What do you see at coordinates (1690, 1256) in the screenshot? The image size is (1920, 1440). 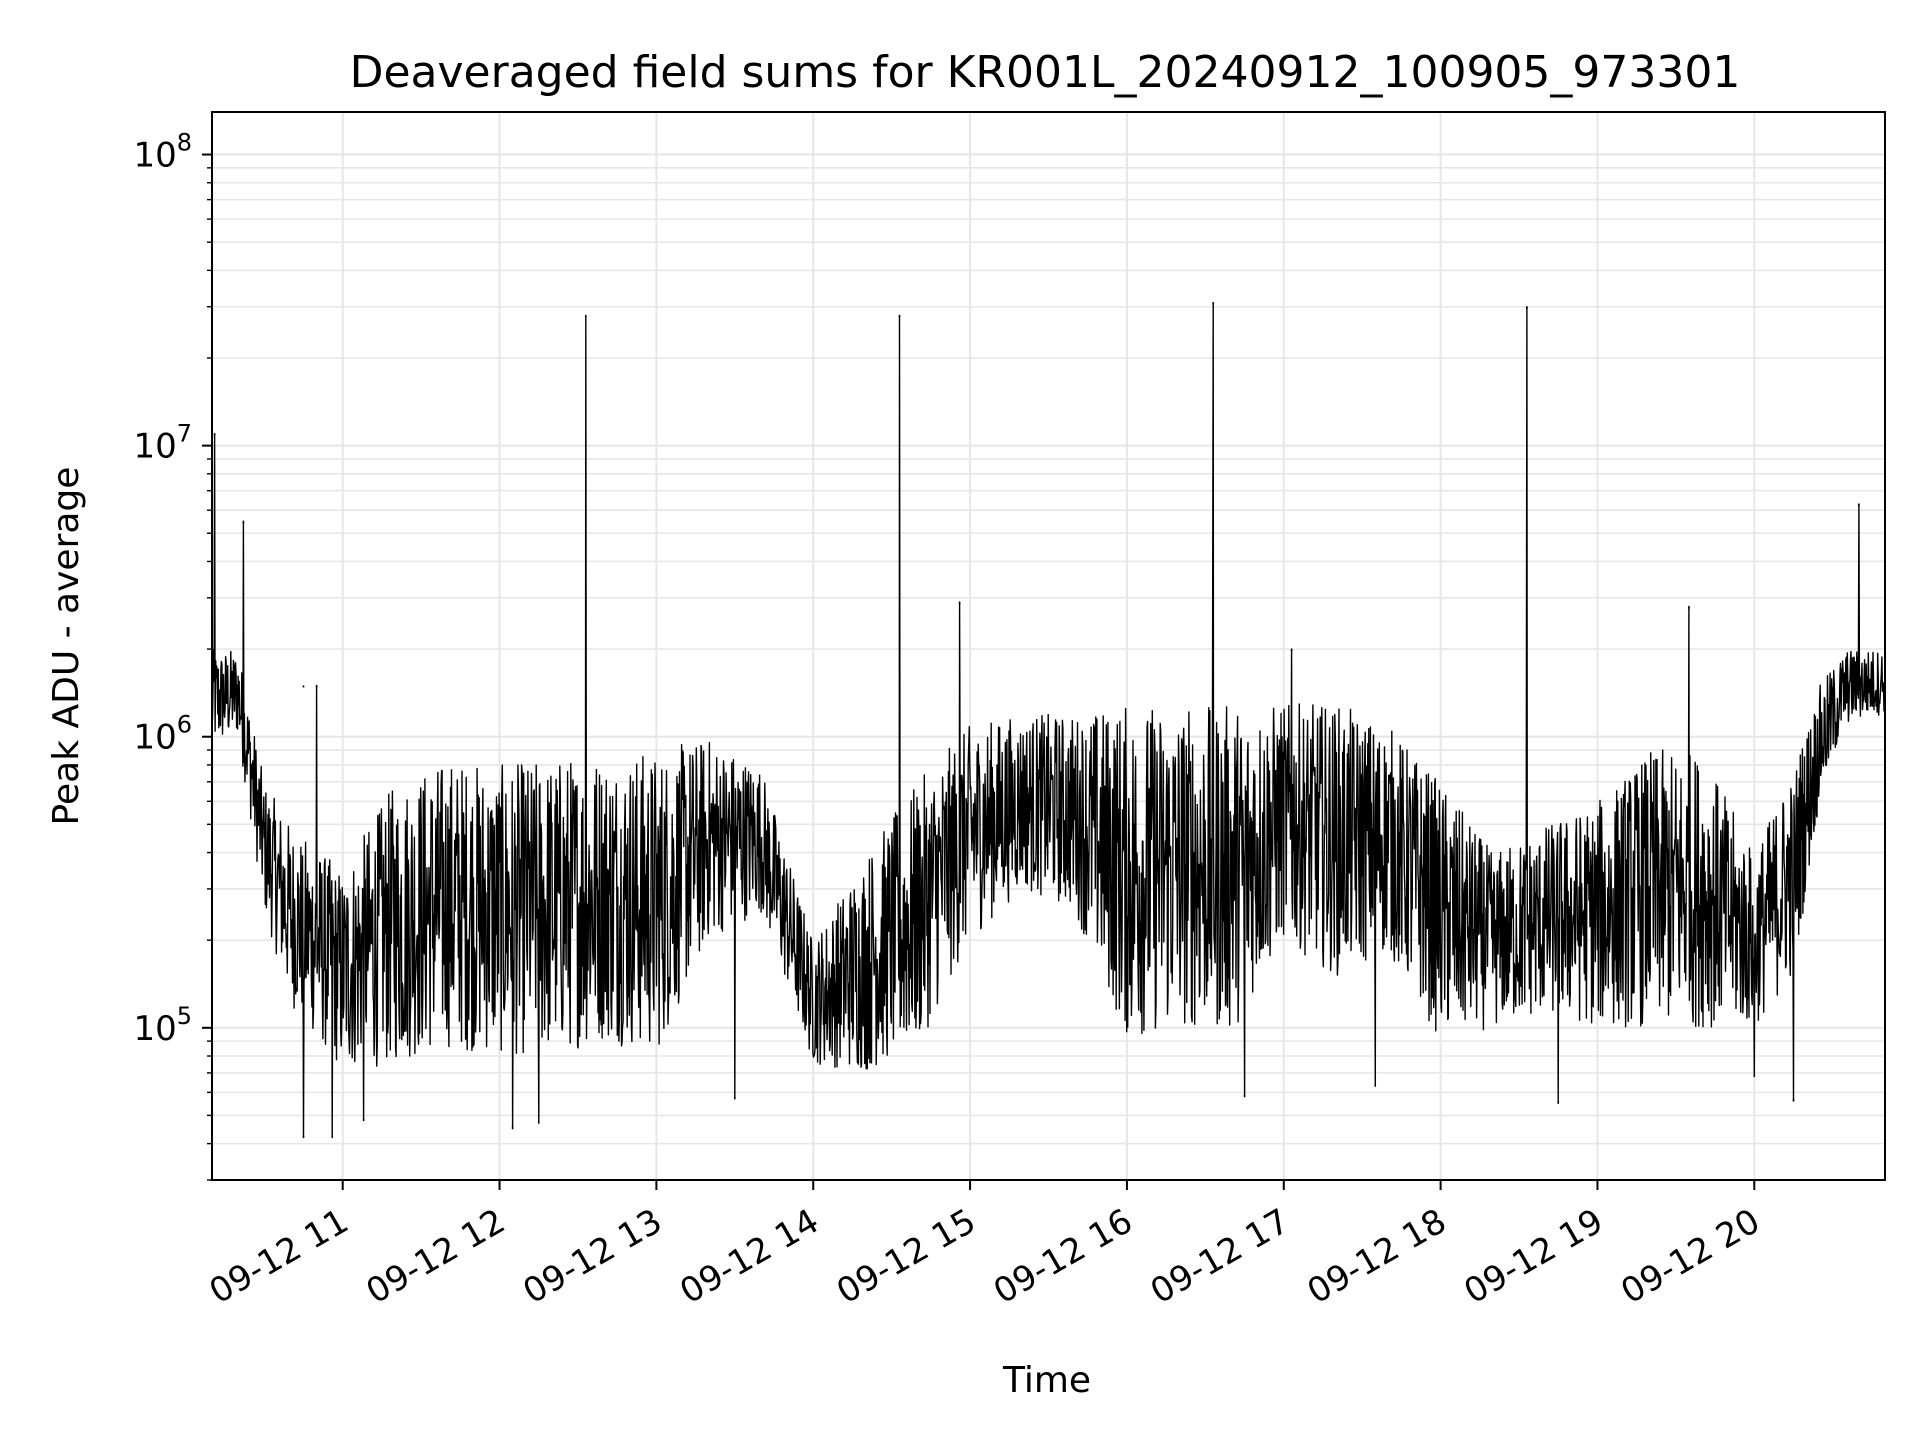 I see `x-tick-label: 09-12 20` at bounding box center [1690, 1256].